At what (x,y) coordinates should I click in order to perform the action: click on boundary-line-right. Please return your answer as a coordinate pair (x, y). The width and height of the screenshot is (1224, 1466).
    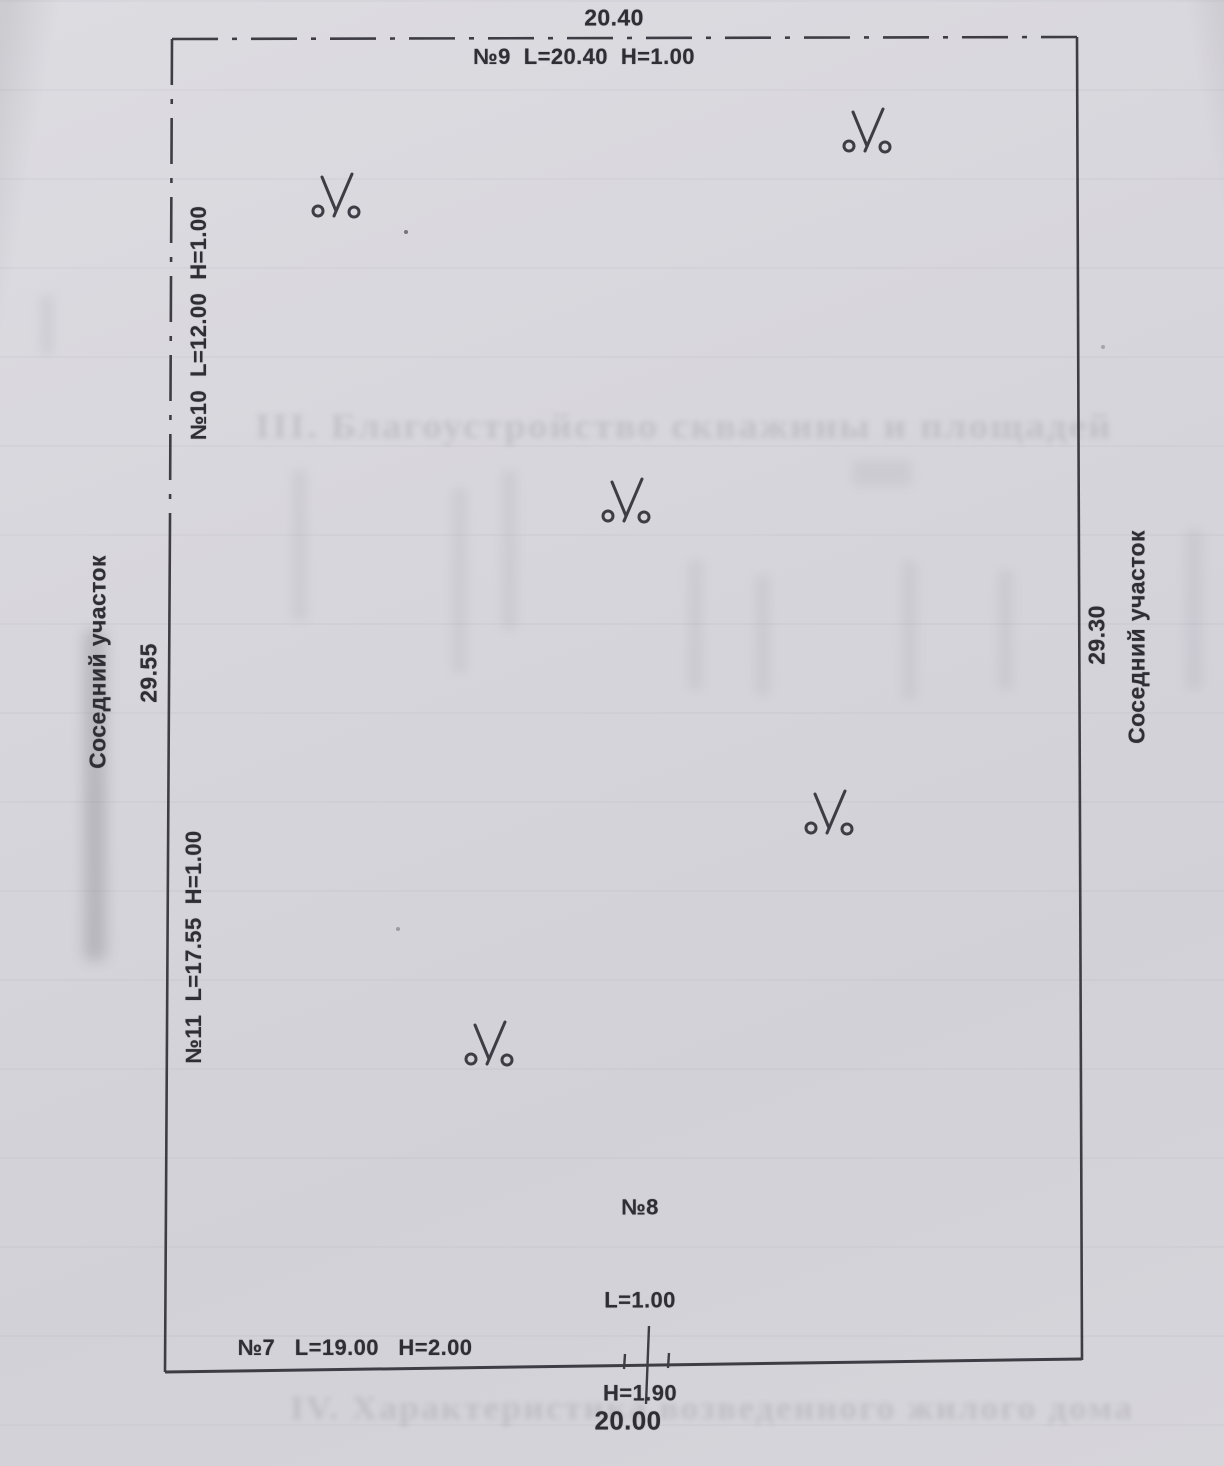
    Looking at the image, I should click on (1079, 698).